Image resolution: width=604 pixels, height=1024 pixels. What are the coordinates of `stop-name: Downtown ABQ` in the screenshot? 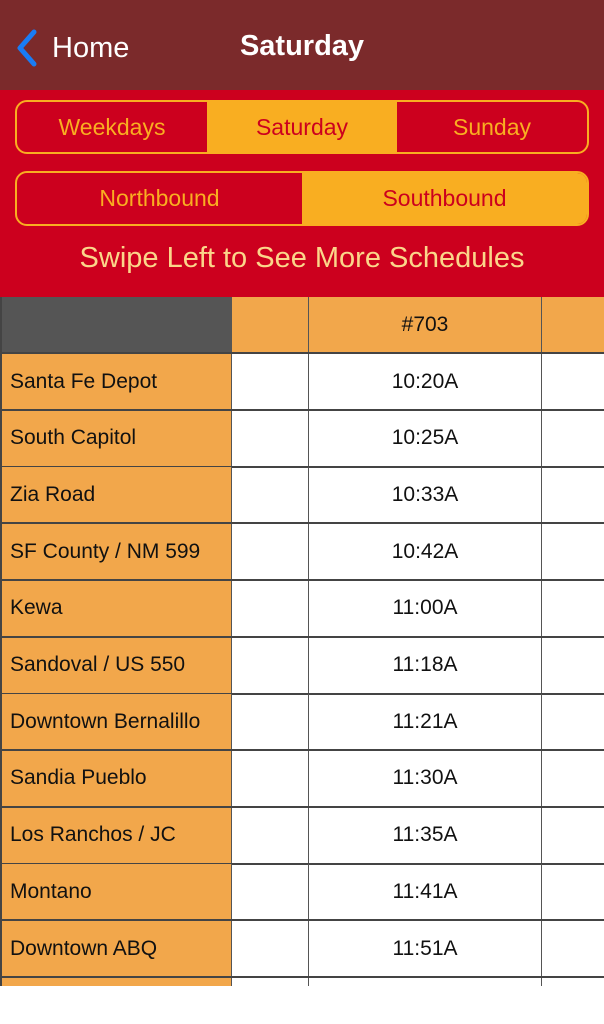 It's located at (116, 948).